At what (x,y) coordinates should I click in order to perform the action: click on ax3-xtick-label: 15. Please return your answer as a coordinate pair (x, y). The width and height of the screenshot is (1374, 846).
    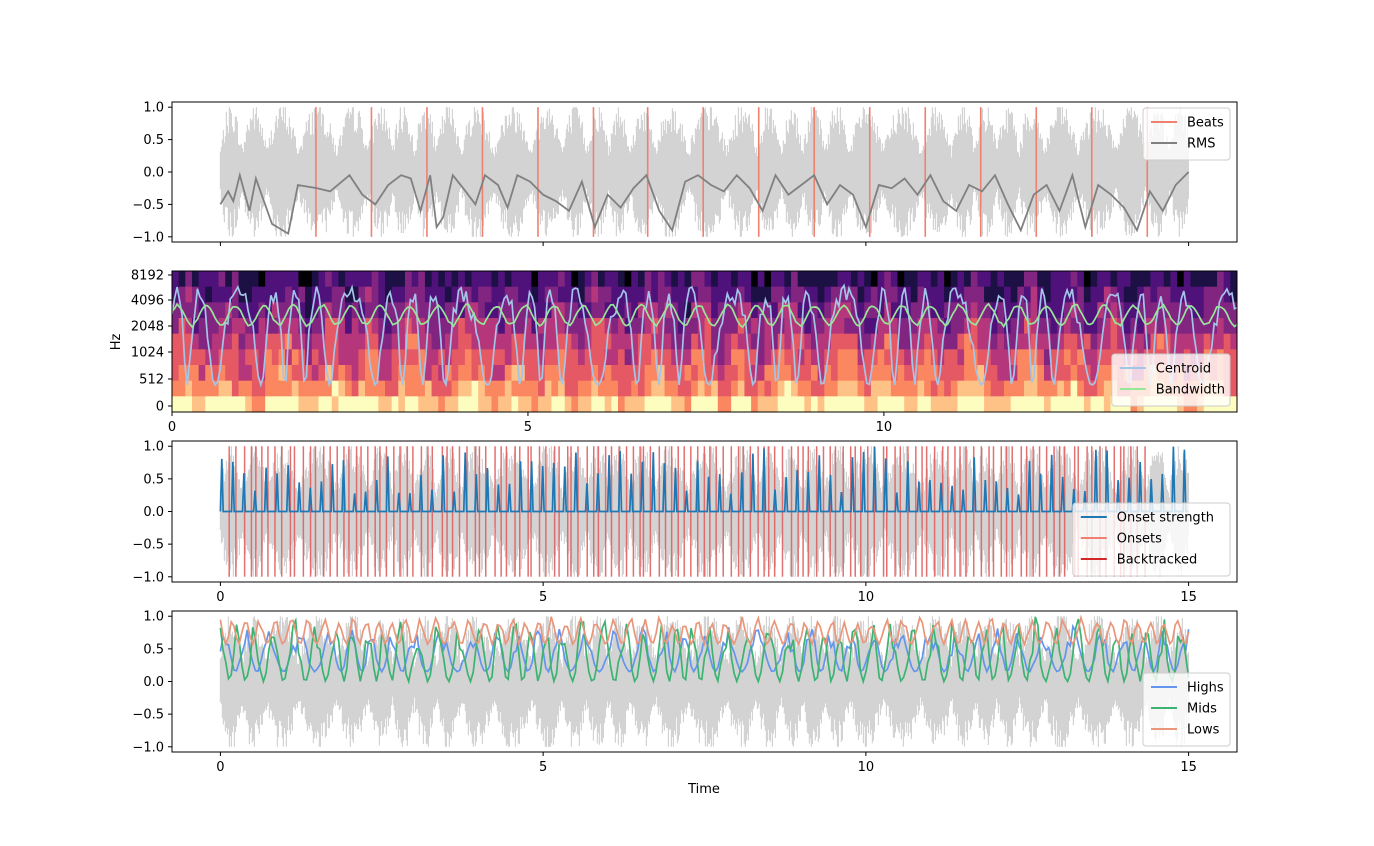
    Looking at the image, I should click on (1188, 767).